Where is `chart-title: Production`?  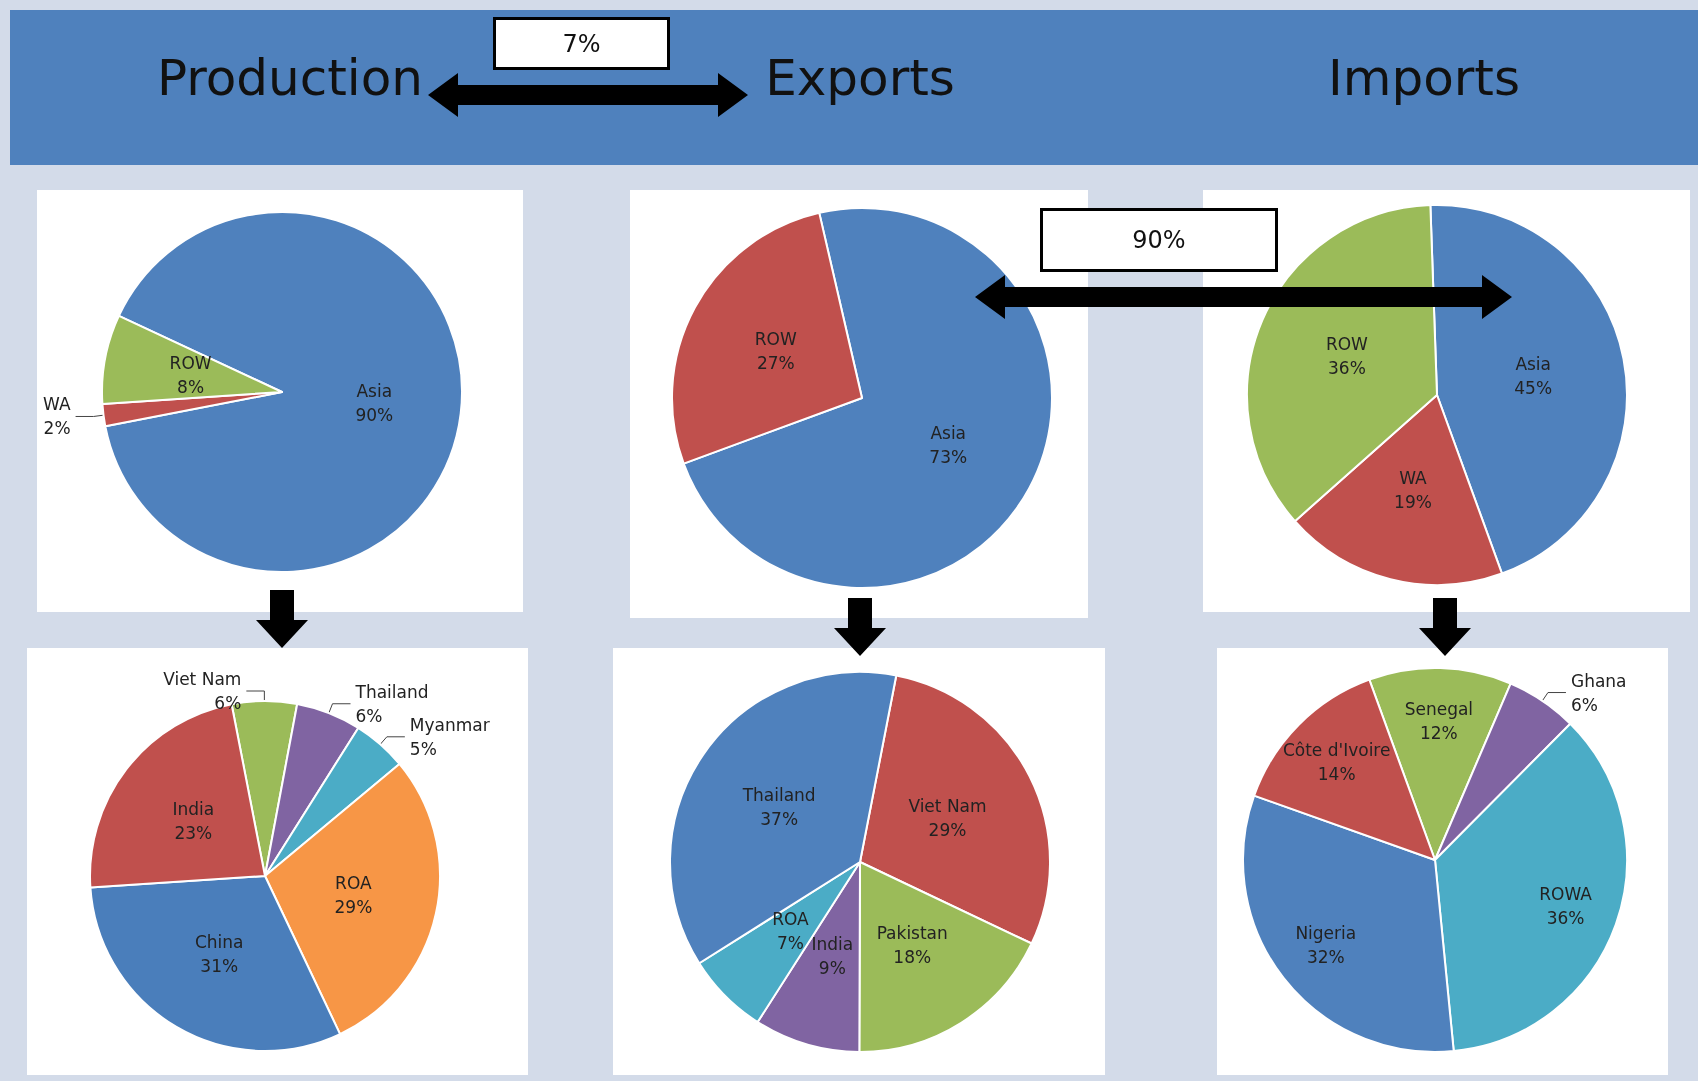
chart-title: Production is located at coordinates (290, 78).